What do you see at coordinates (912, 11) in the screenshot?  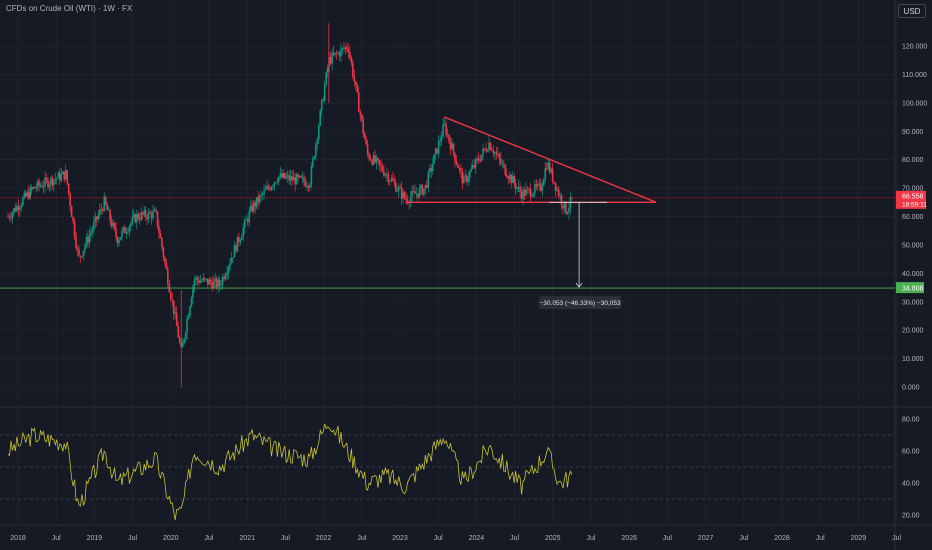 I see `currency-button: USD` at bounding box center [912, 11].